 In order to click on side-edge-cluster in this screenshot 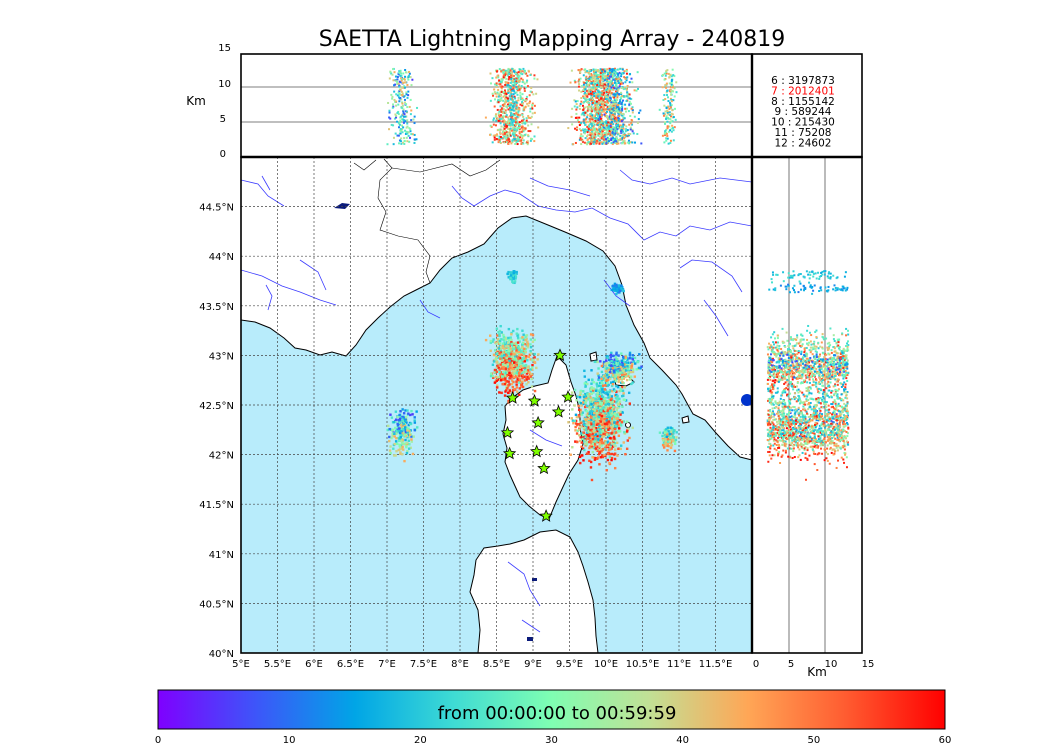, I will do `click(747, 400)`.